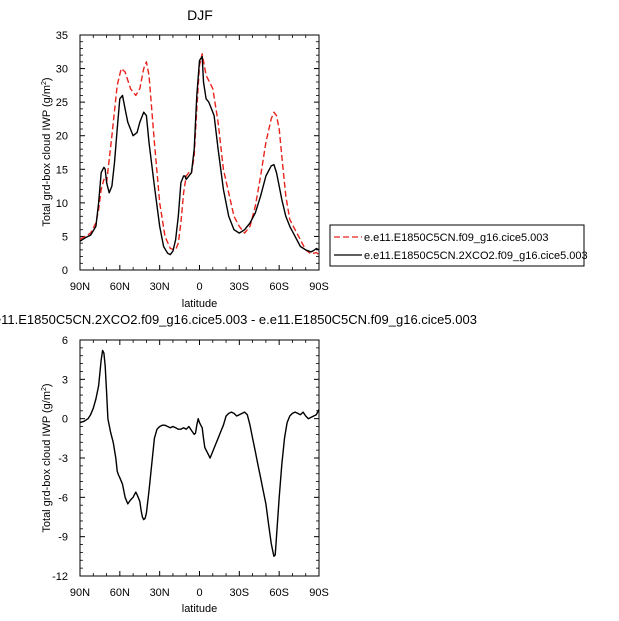  Describe the element at coordinates (199, 287) in the screenshot. I see `top-x-tick-label: 0` at that location.